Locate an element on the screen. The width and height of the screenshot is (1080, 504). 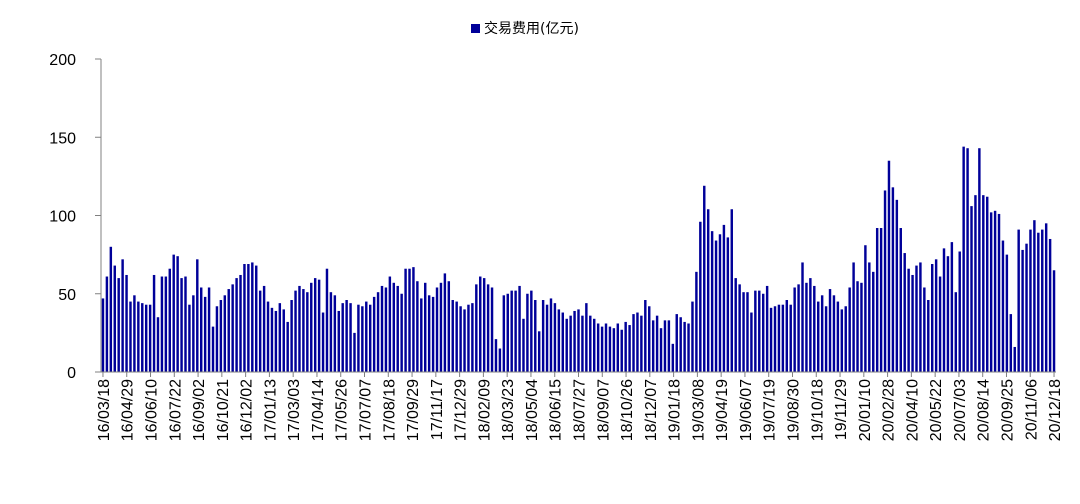
y-axis: 0 50 100 150 200 is located at coordinates (75, 217).